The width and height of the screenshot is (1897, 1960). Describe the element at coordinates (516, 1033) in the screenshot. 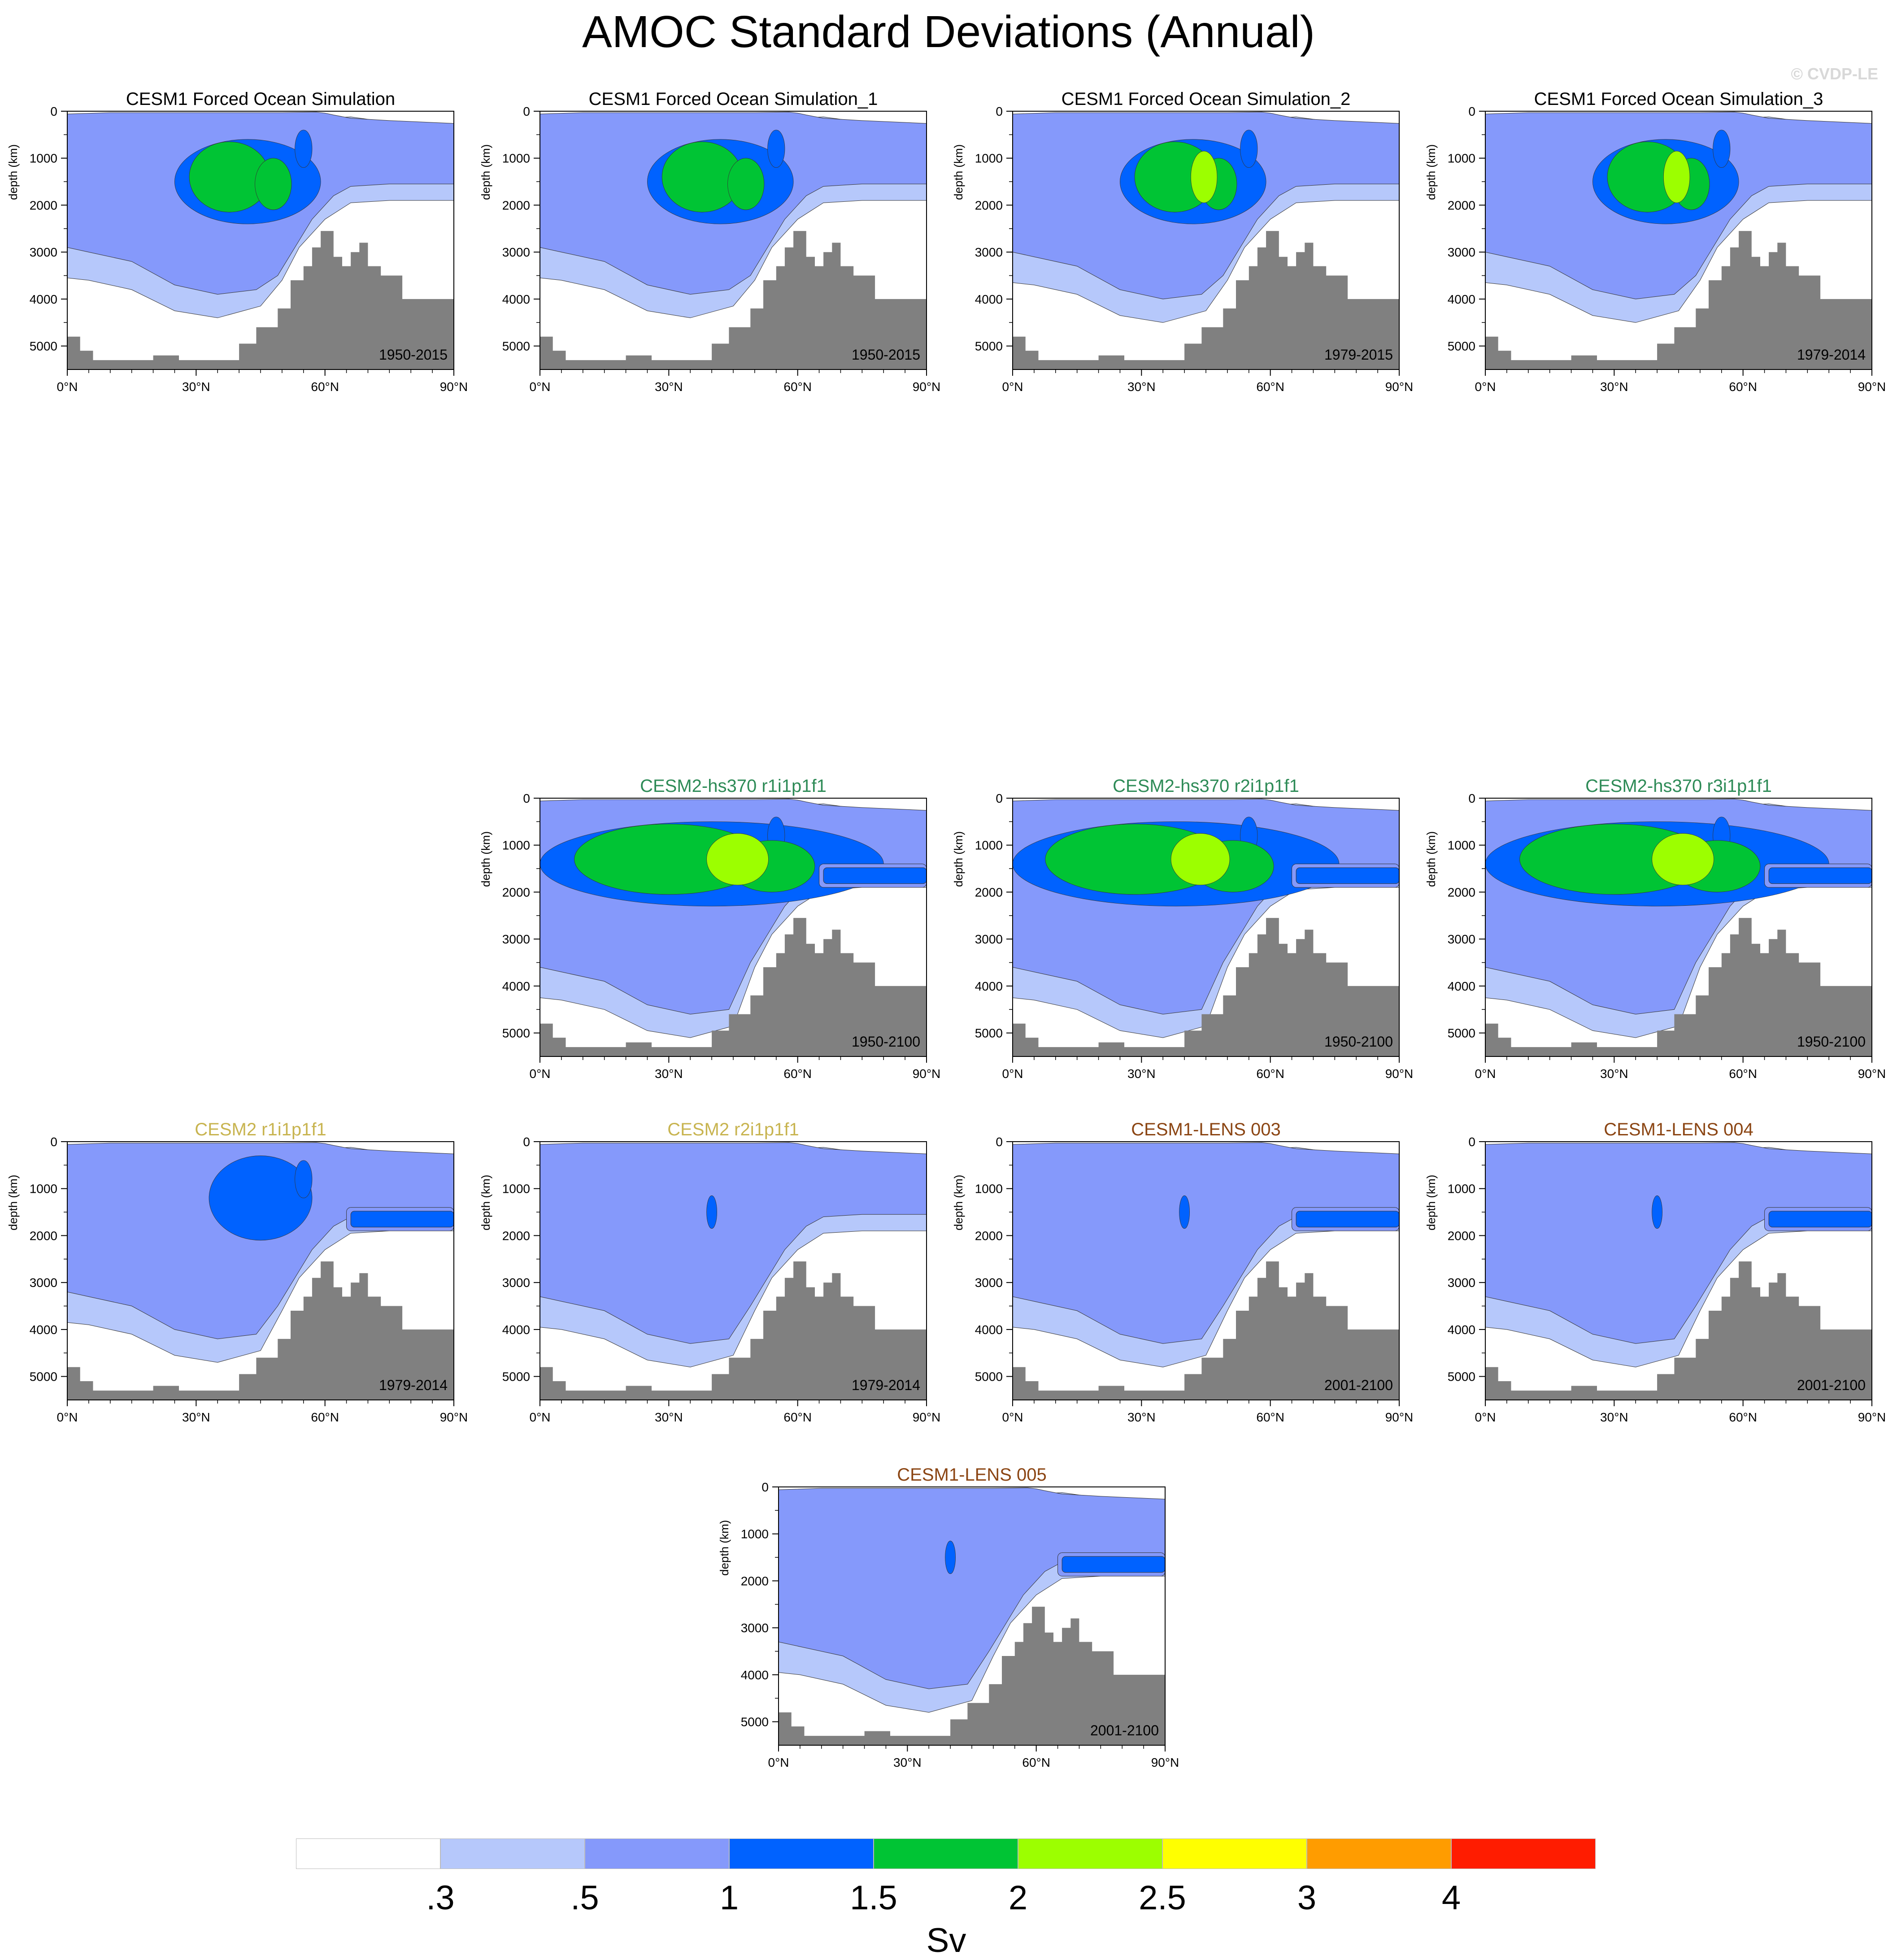

I see `y-tick-label: 5000` at that location.